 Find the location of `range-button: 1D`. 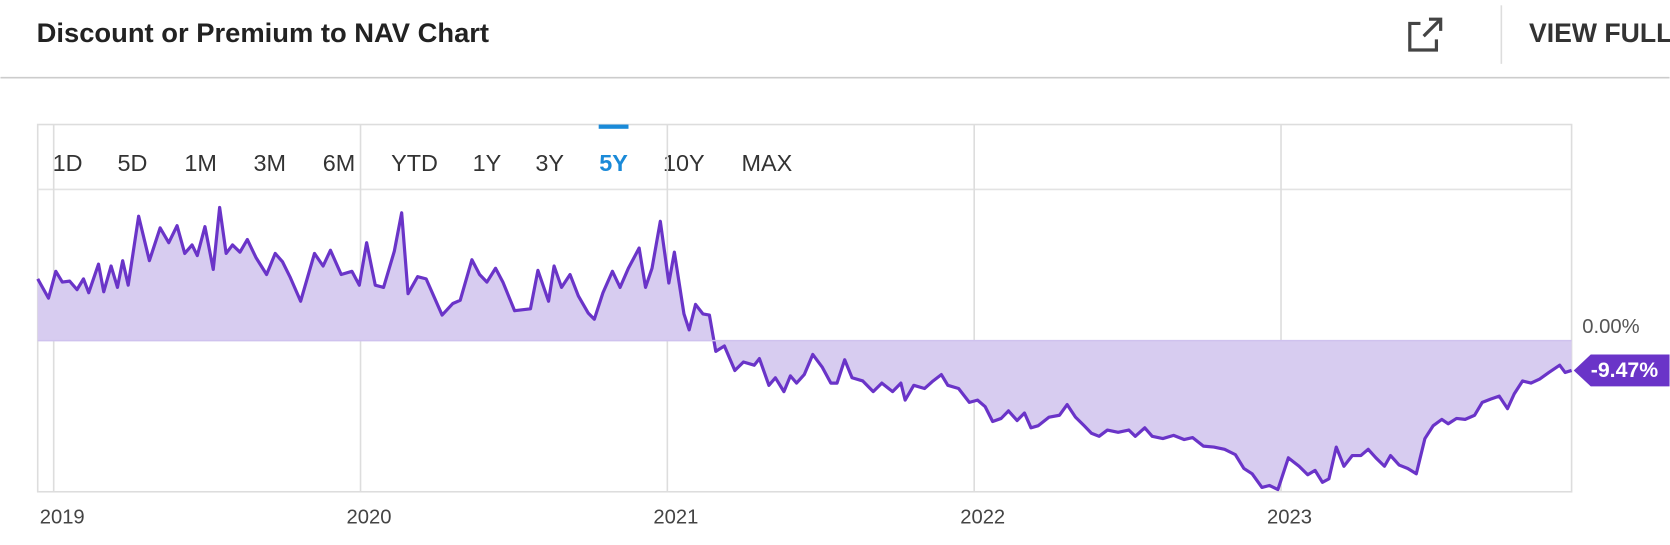

range-button: 1D is located at coordinates (68, 163).